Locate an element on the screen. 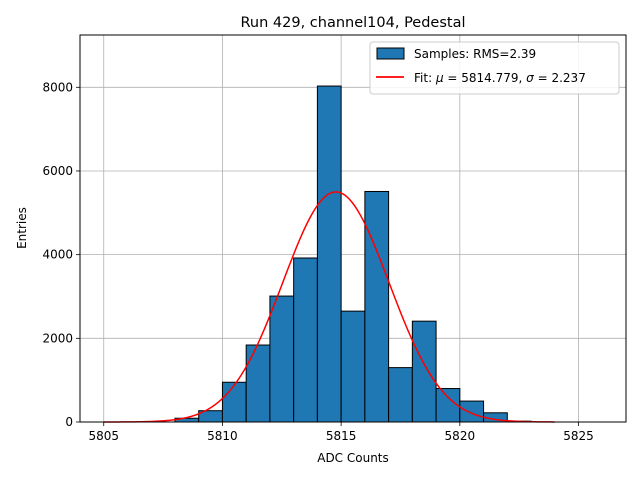 Image resolution: width=640 pixels, height=484 pixels. legend-fit-mu-symbol: μ is located at coordinates (439, 78).